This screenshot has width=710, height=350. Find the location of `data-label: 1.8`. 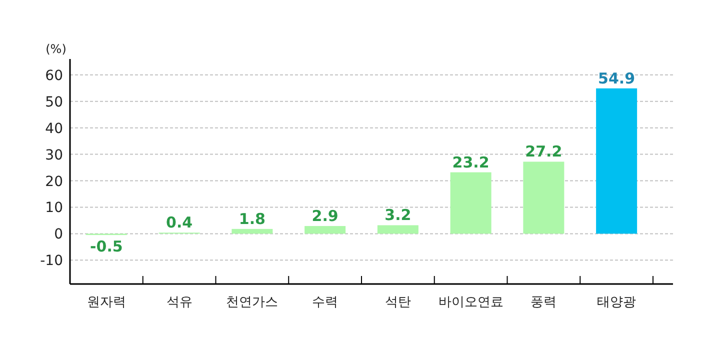

data-label: 1.8 is located at coordinates (252, 219).